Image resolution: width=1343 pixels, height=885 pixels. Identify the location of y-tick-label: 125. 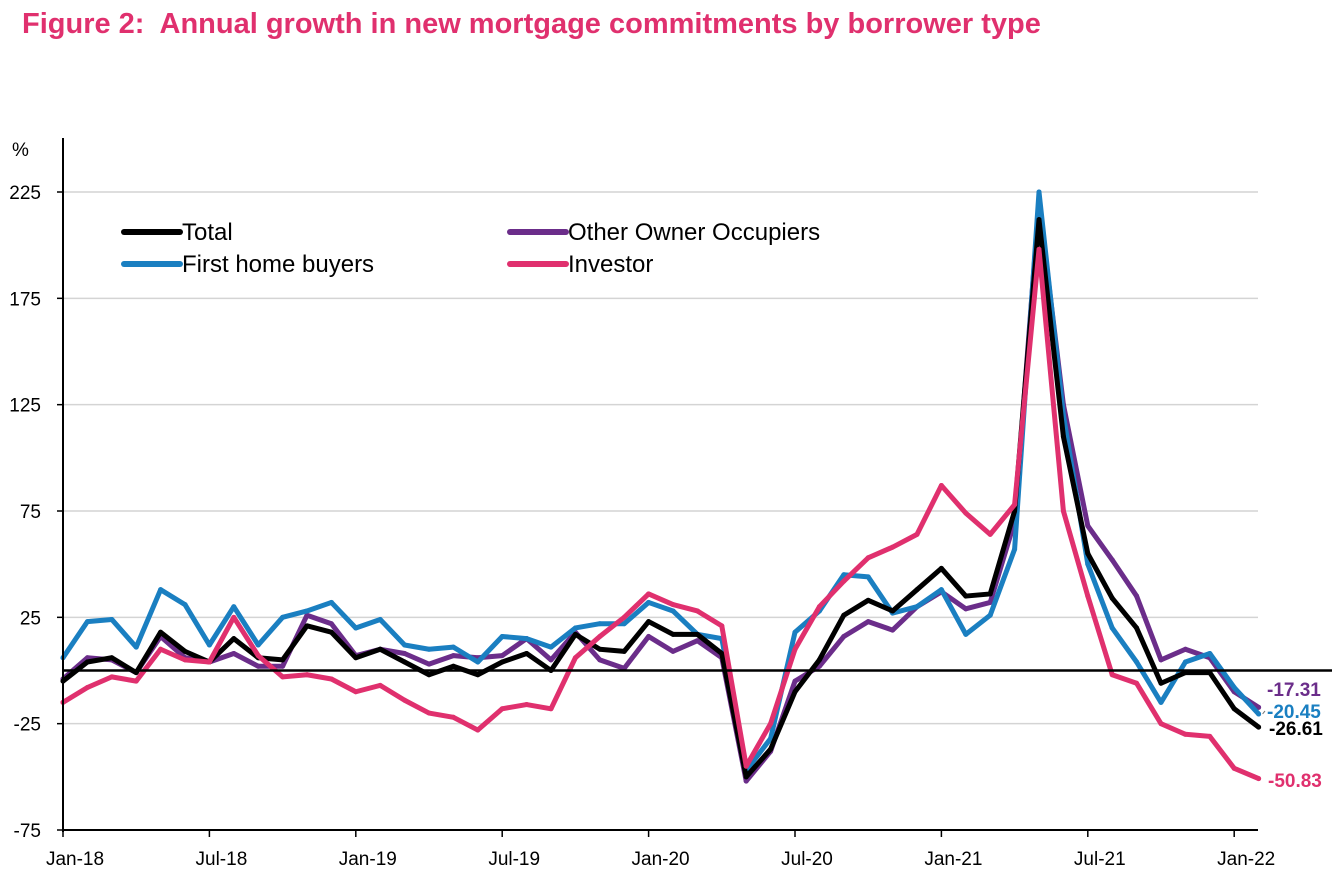
(25, 406).